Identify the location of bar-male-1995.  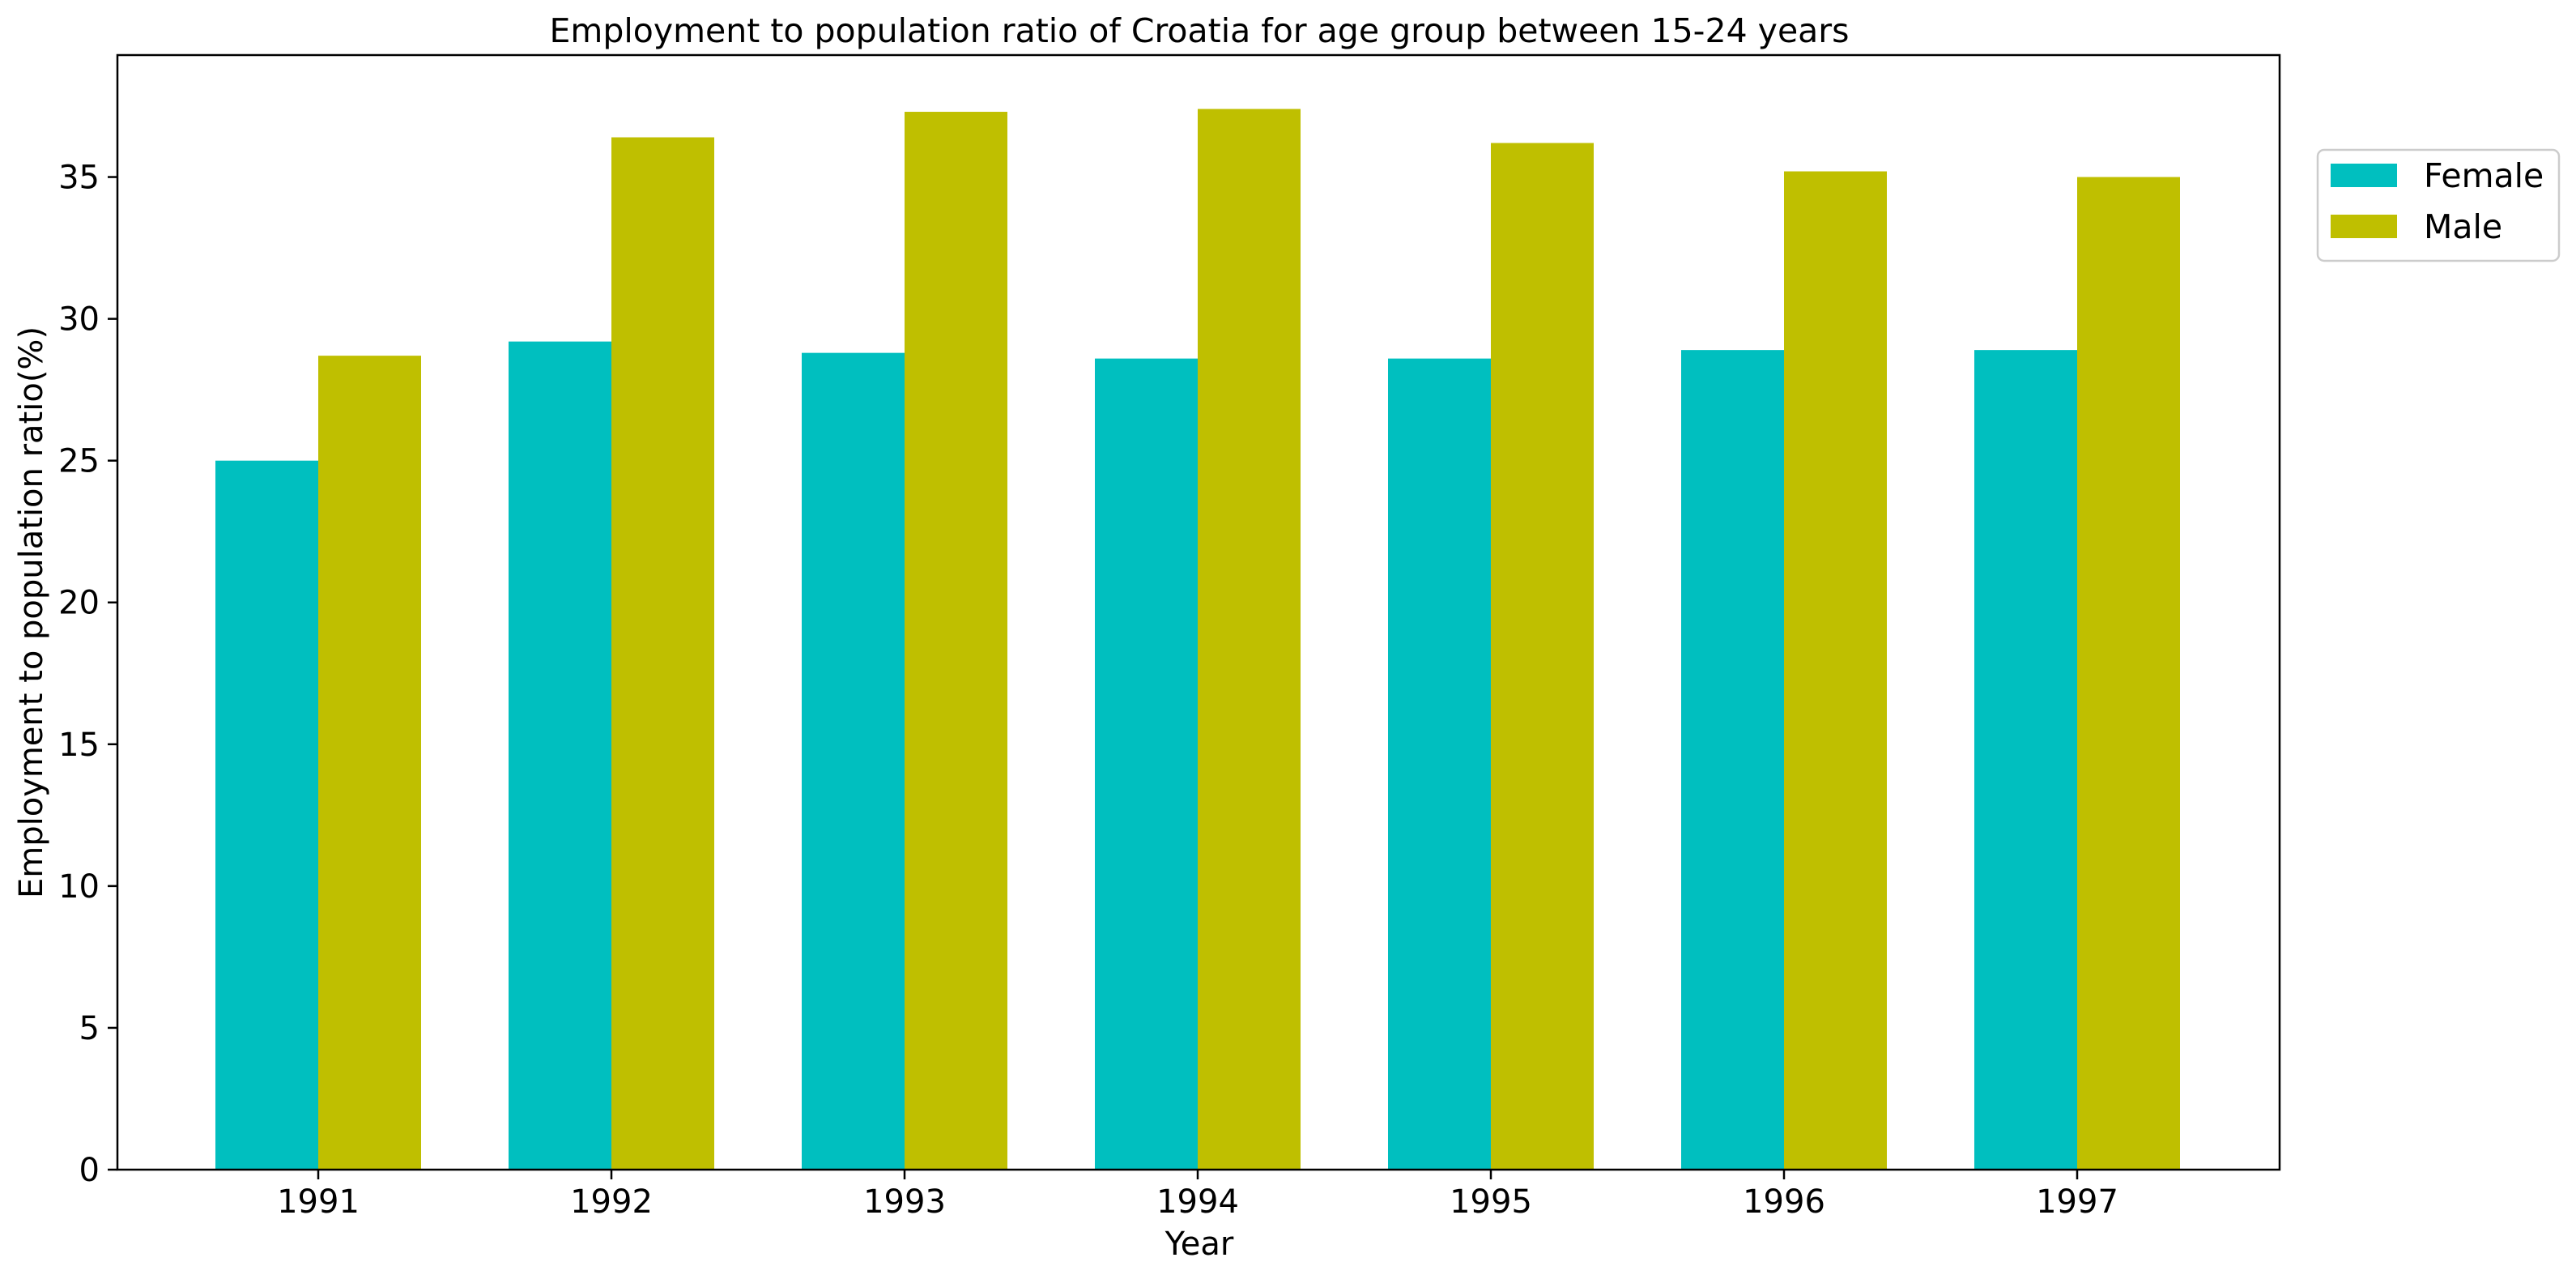
(1542, 656).